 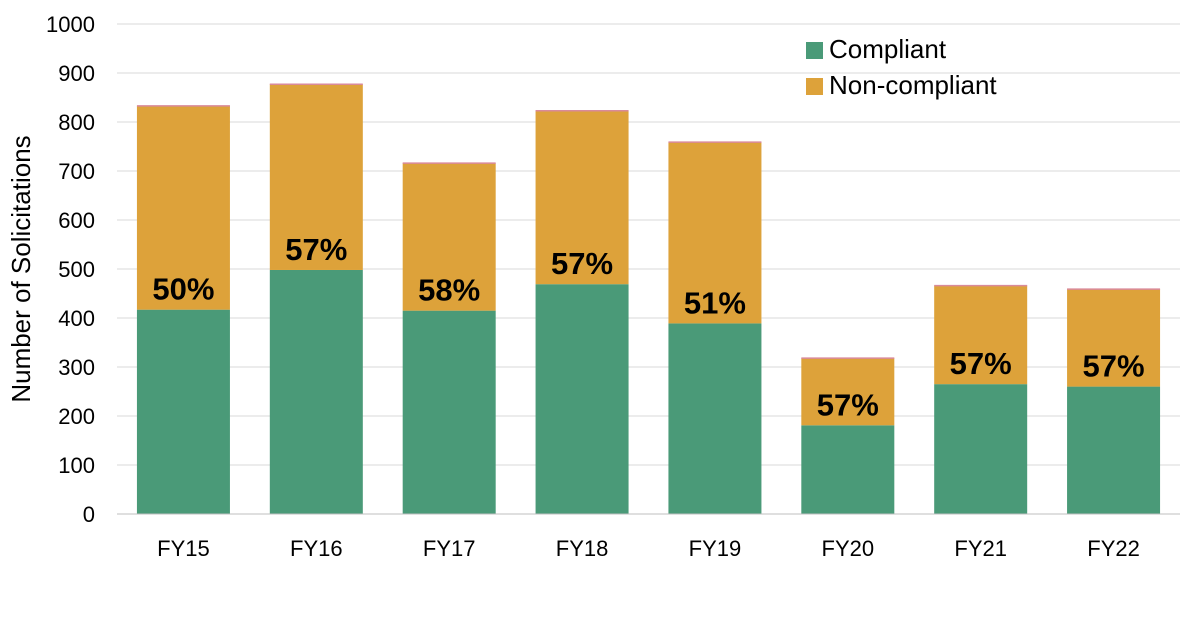 I want to click on y-tick-label: 700, so click(x=76, y=171).